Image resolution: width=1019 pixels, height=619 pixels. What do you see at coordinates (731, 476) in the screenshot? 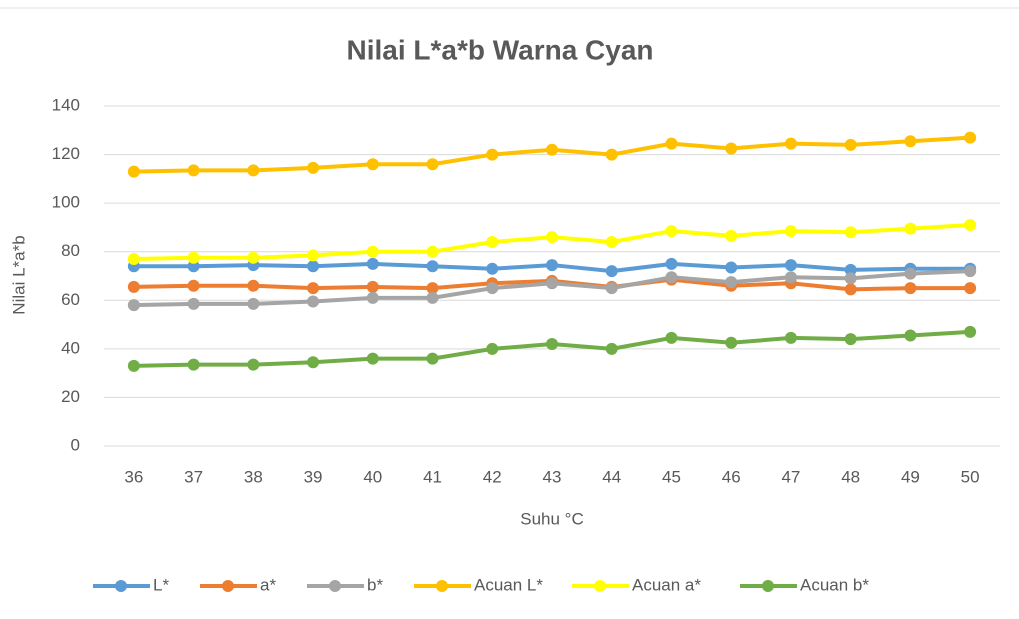
I see `x-tick-label: 46` at bounding box center [731, 476].